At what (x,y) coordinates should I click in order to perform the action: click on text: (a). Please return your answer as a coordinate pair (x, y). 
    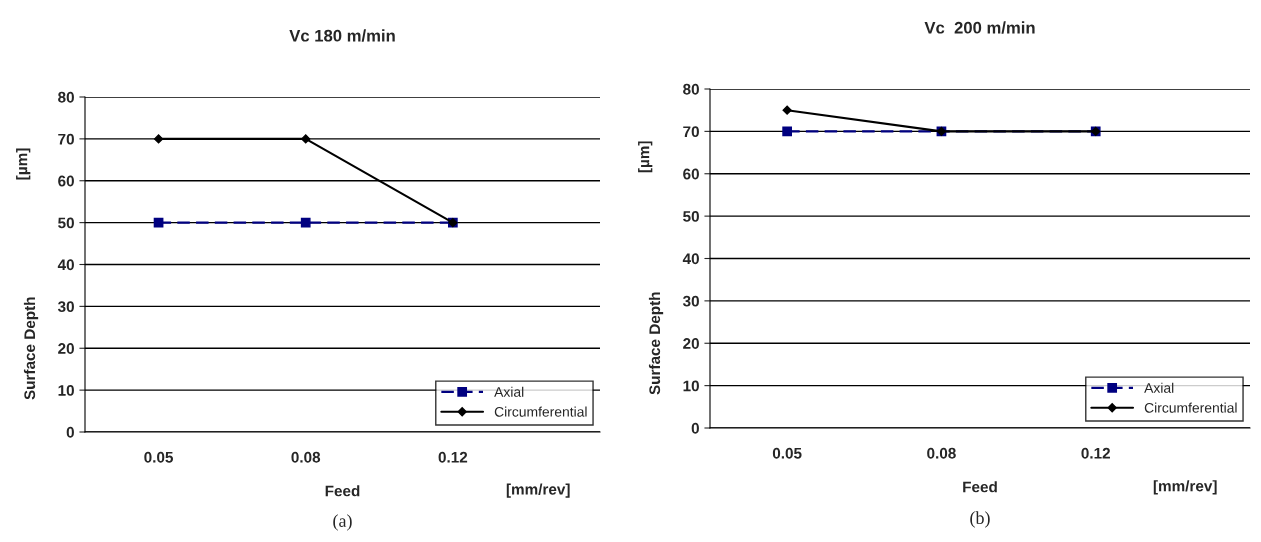
    Looking at the image, I should click on (342, 522).